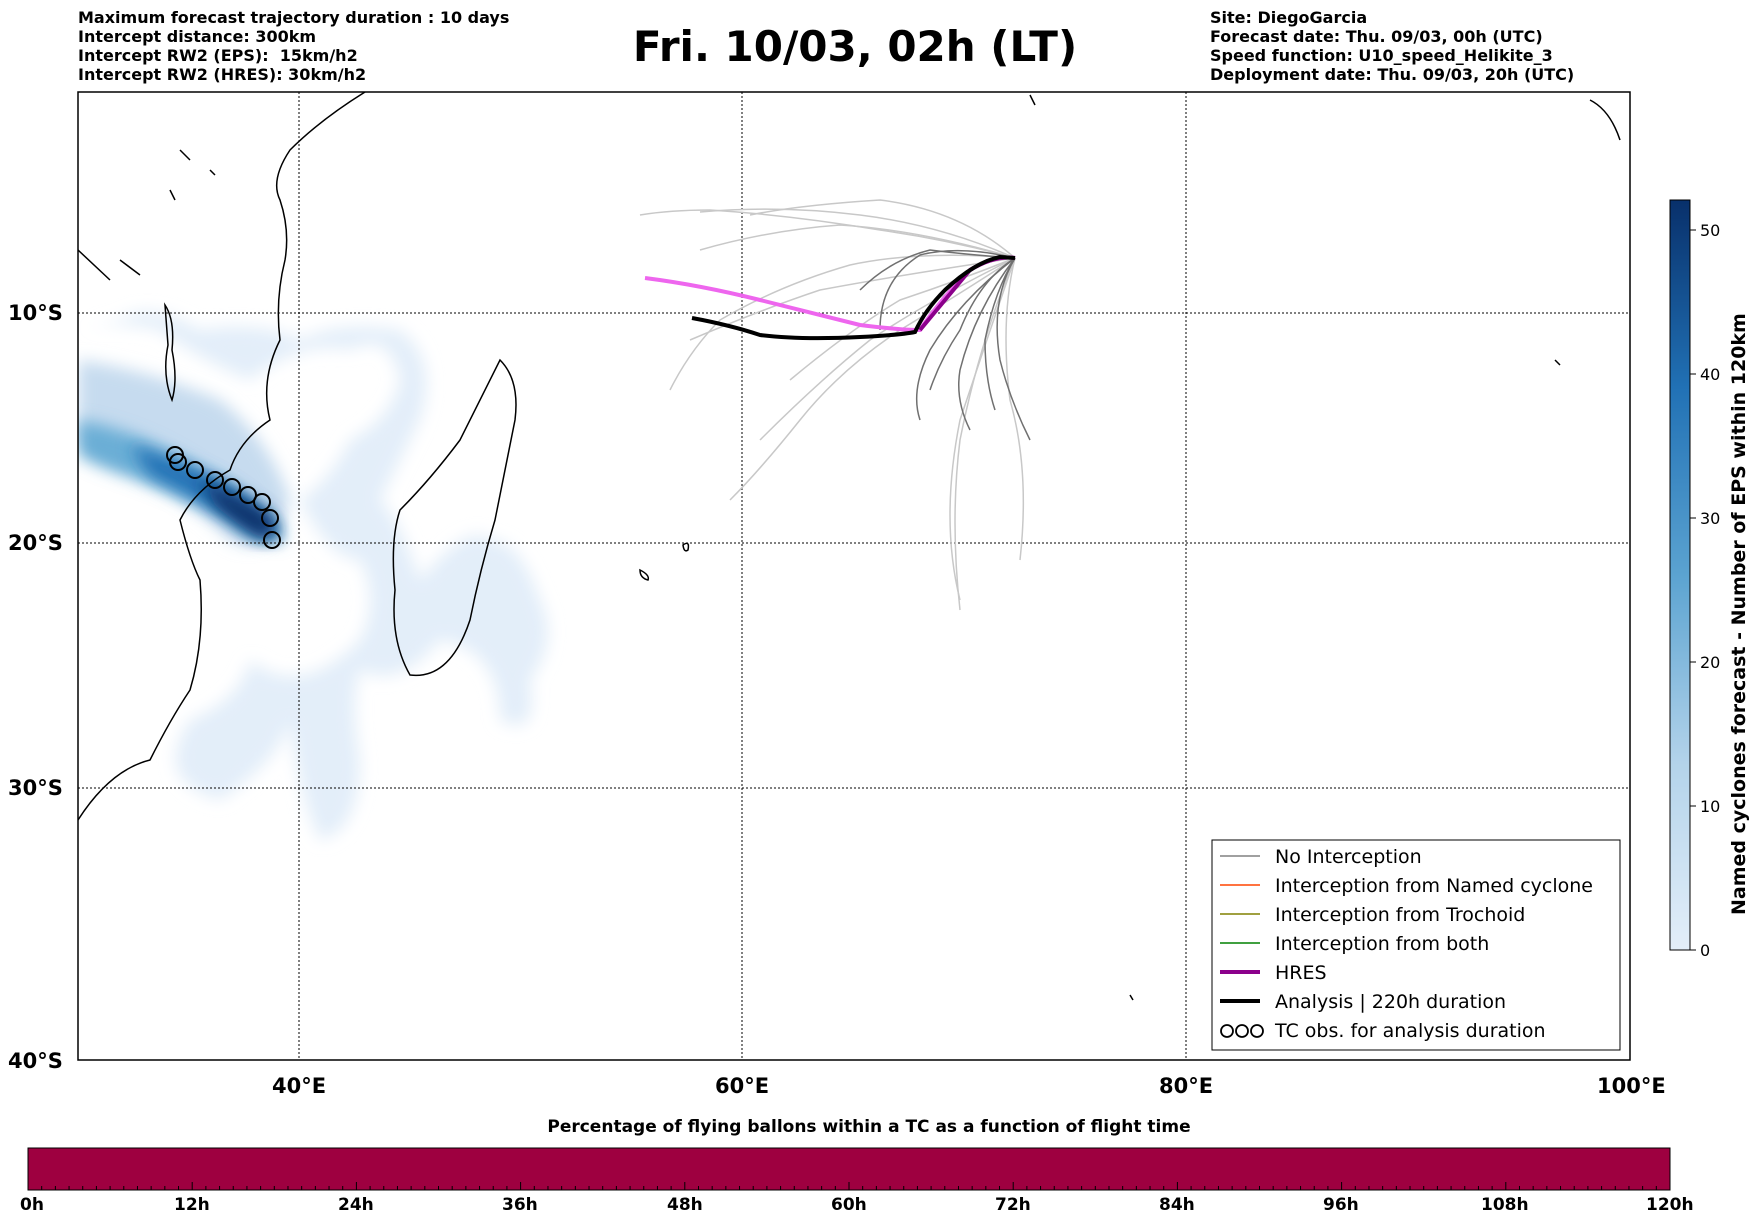  I want to click on bottom-tick-96h: 96h, so click(1341, 1205).